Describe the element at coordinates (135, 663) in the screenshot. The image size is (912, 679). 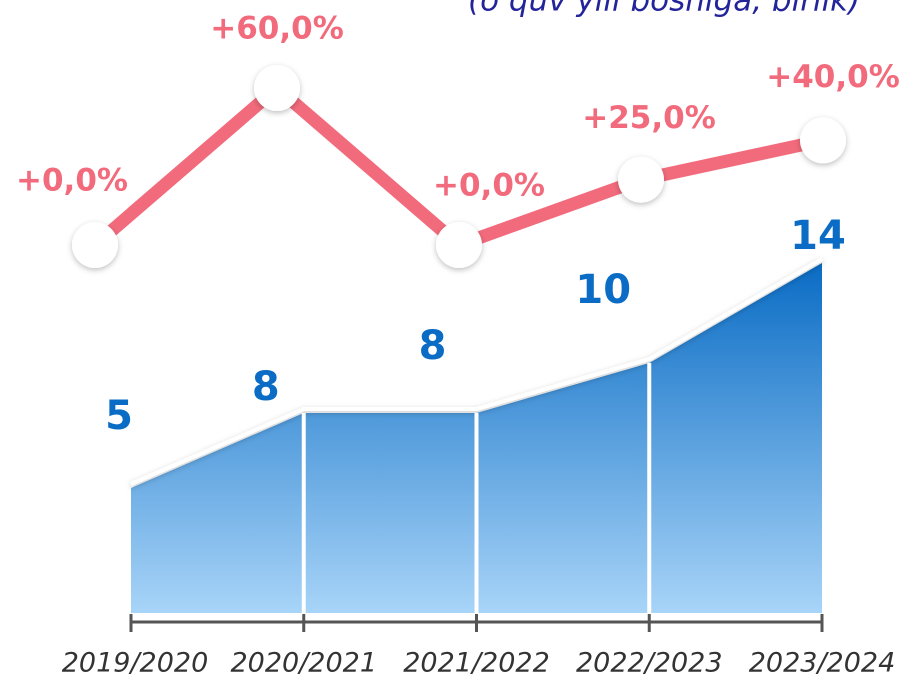
I see `x-tick-label: 2019/2020` at that location.